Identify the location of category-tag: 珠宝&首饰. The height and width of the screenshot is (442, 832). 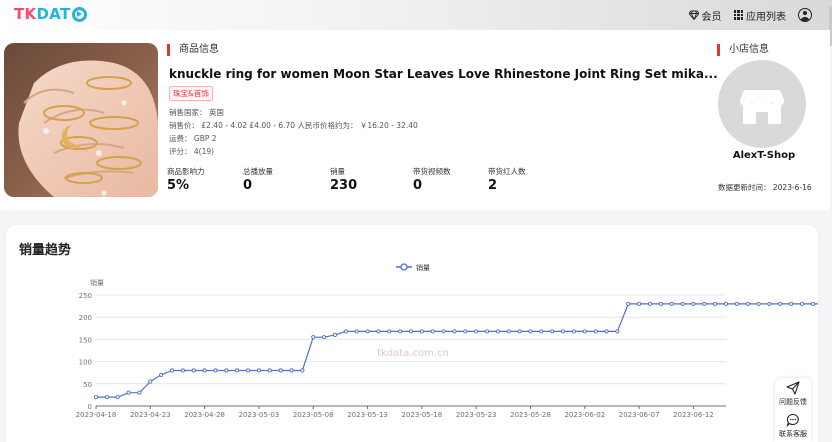
(191, 93).